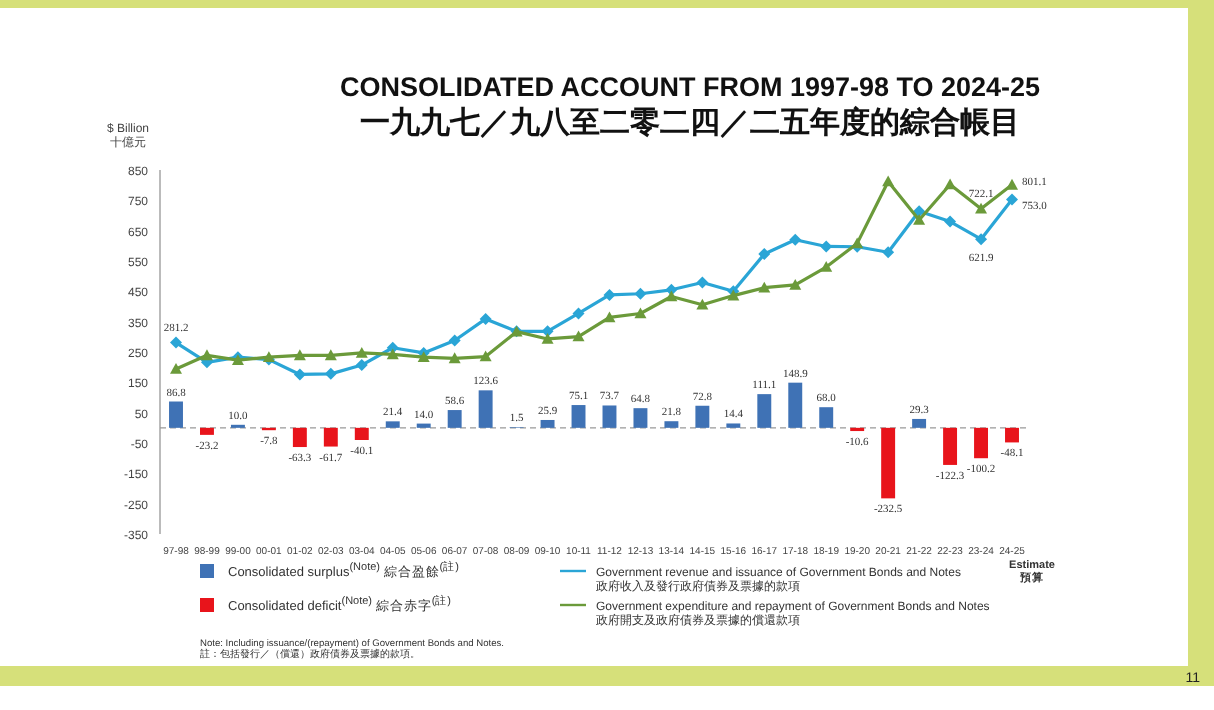 Image resolution: width=1214 pixels, height=710 pixels. Describe the element at coordinates (690, 87) in the screenshot. I see `chart-title: CONSOLIDATED ACCOUNT FROM 1997-98 TO 2024-25` at that location.